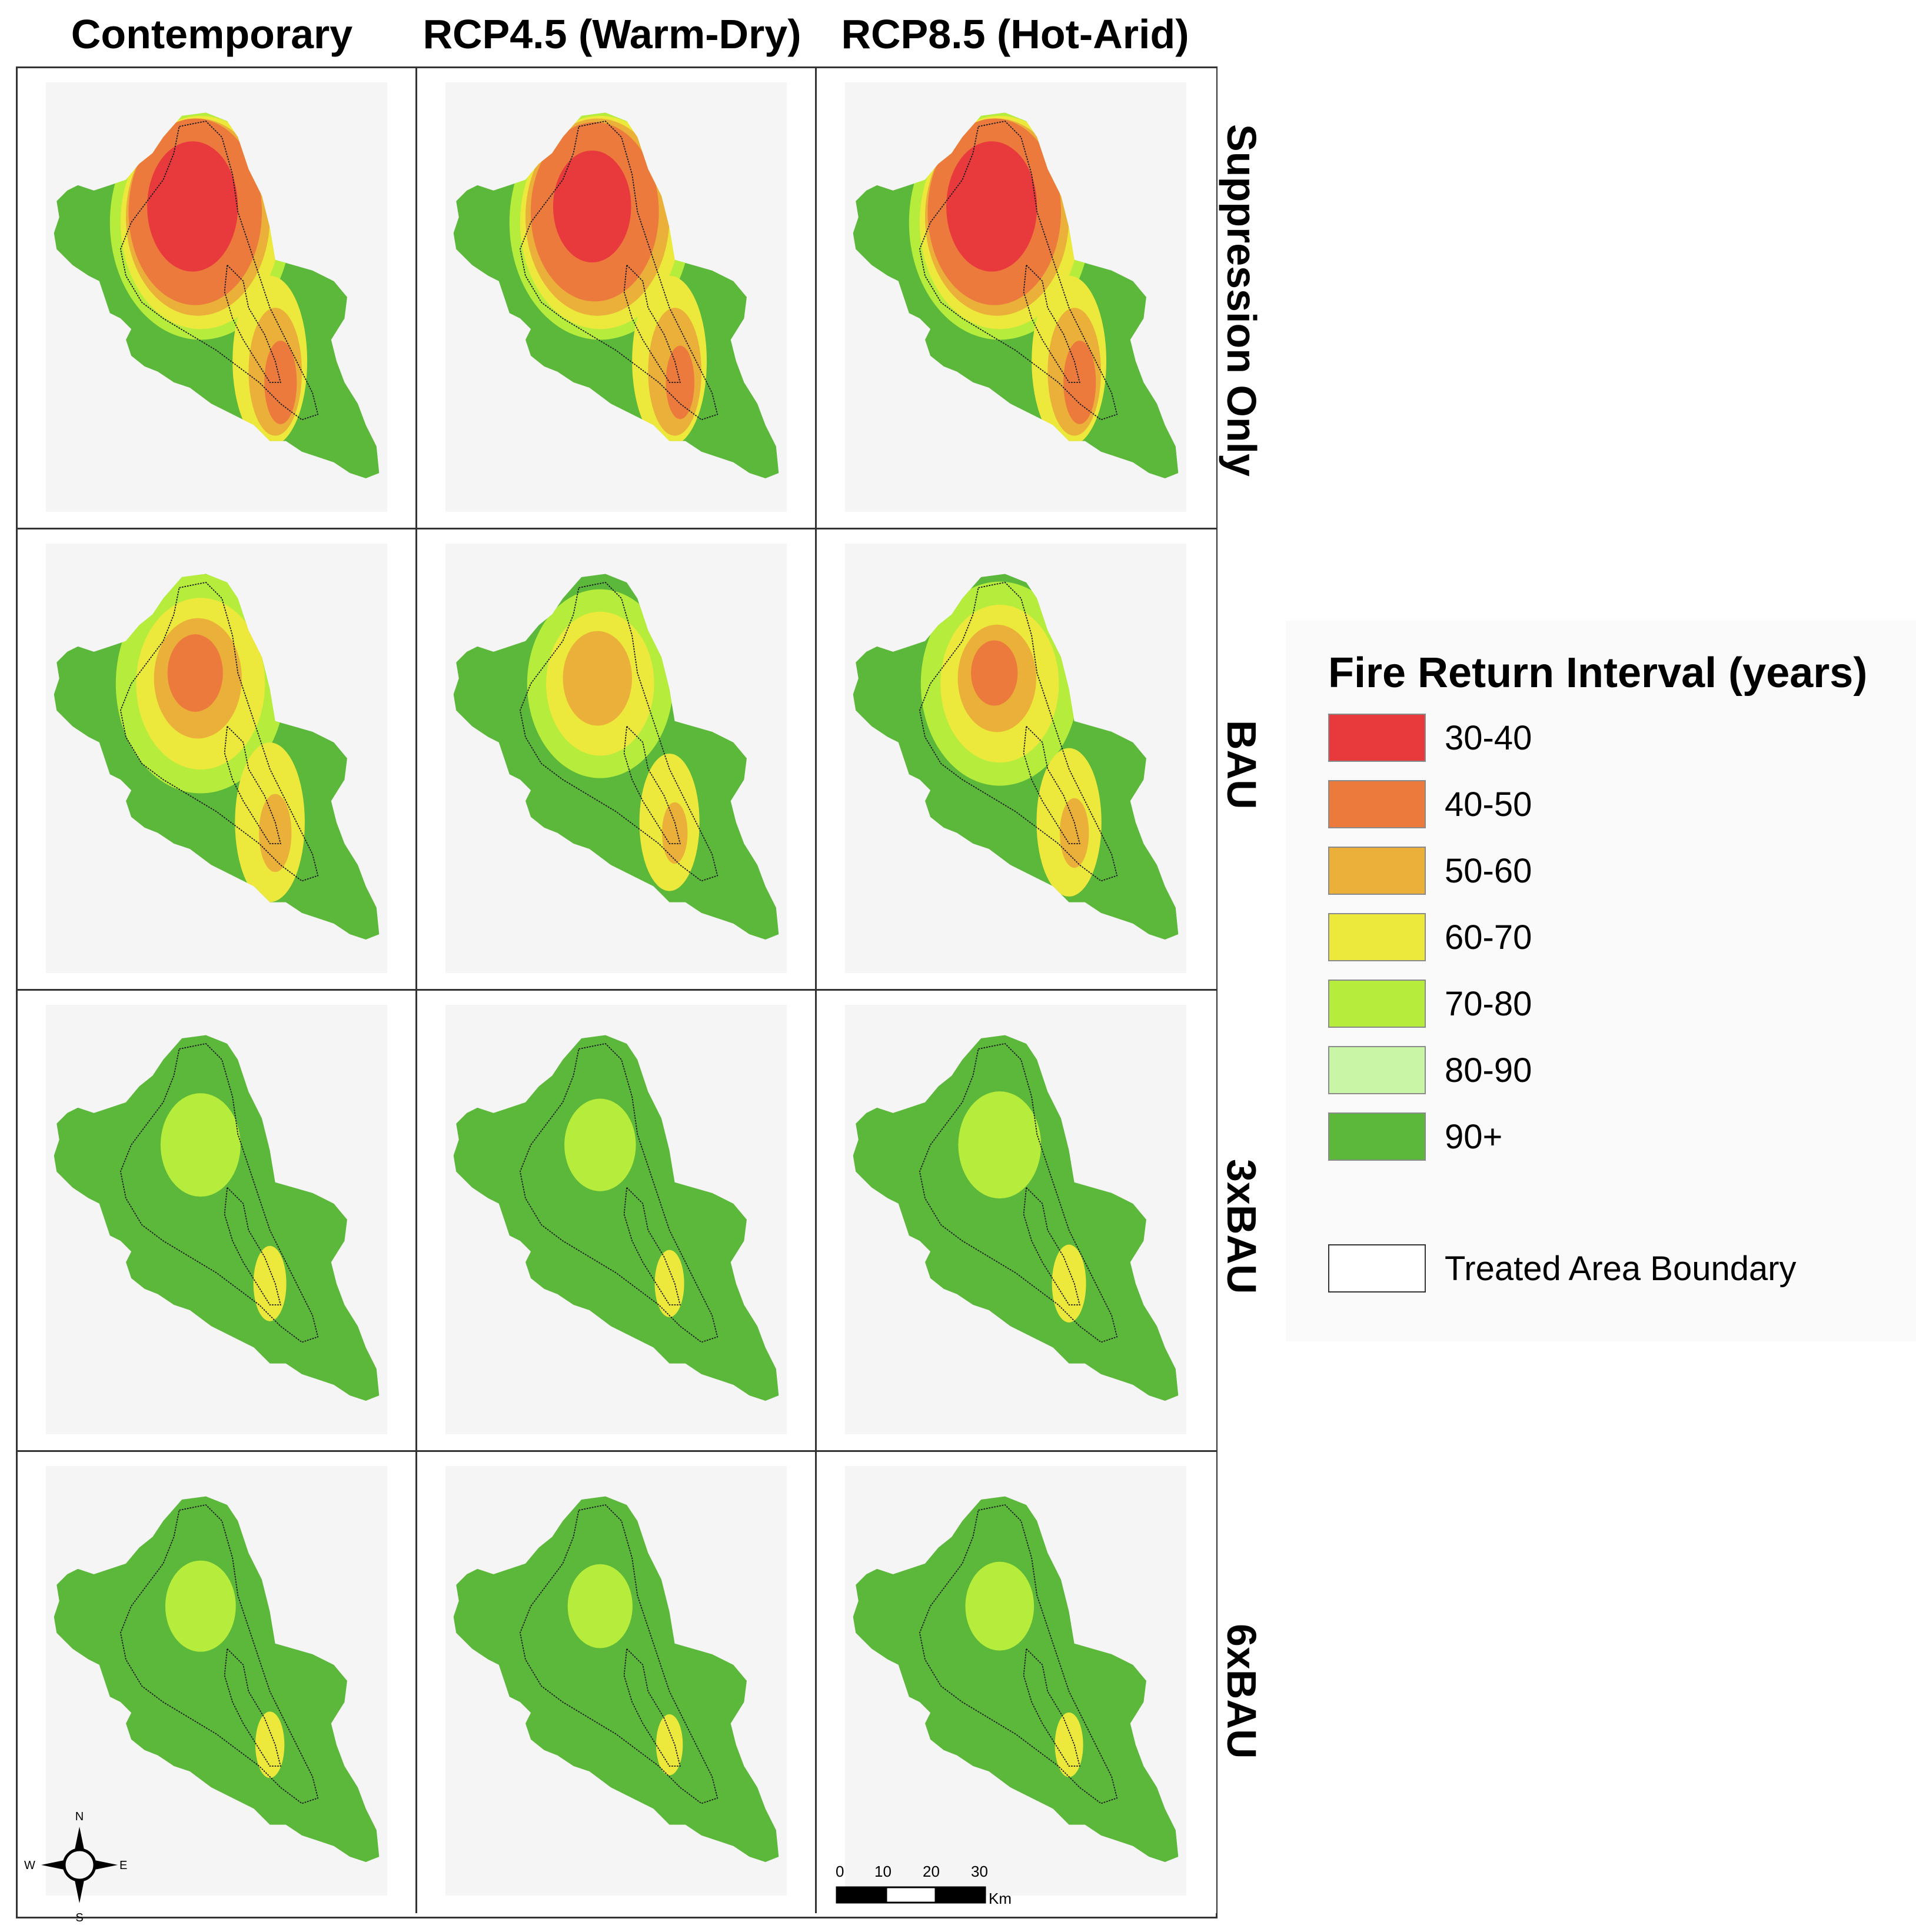 This screenshot has height=1932, width=1916. What do you see at coordinates (1242, 765) in the screenshot?
I see `row-label-bau: BAU` at bounding box center [1242, 765].